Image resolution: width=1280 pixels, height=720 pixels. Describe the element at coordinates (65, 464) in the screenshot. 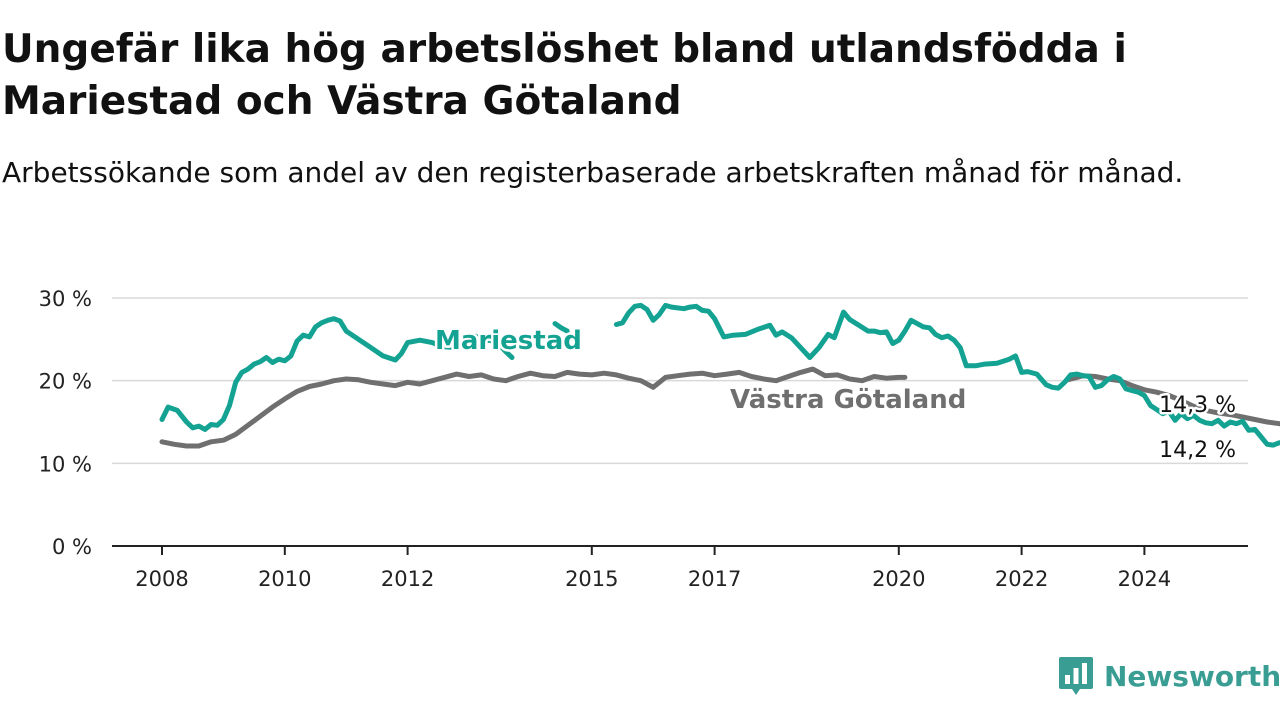

I see `y-tick-label: 10 %` at that location.